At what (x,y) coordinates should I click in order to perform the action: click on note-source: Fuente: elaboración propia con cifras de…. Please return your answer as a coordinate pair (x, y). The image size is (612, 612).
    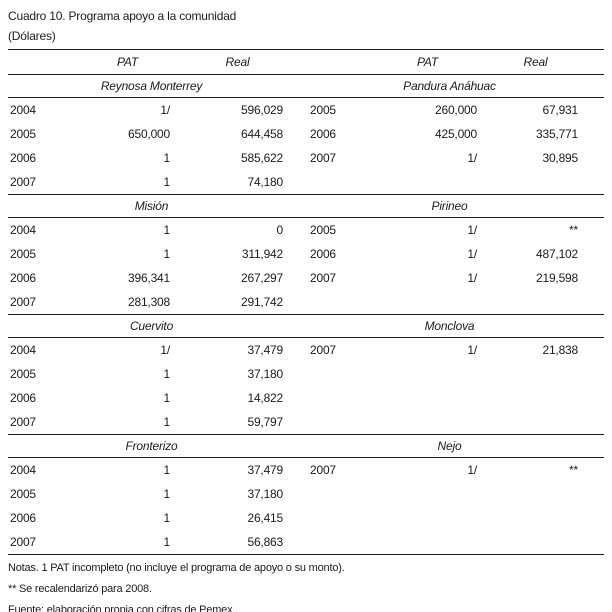
    Looking at the image, I should click on (123, 608).